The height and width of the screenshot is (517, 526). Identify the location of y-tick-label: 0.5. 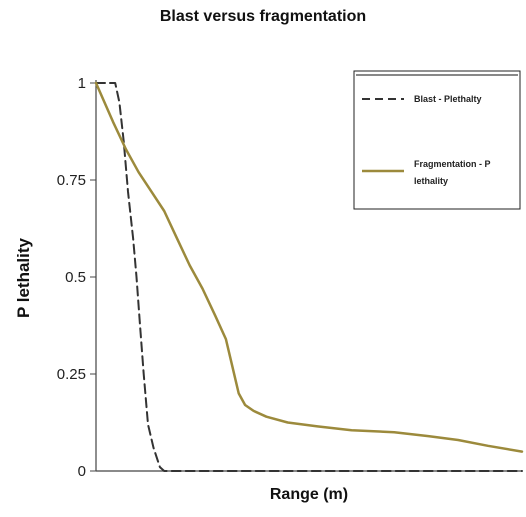
(75, 277).